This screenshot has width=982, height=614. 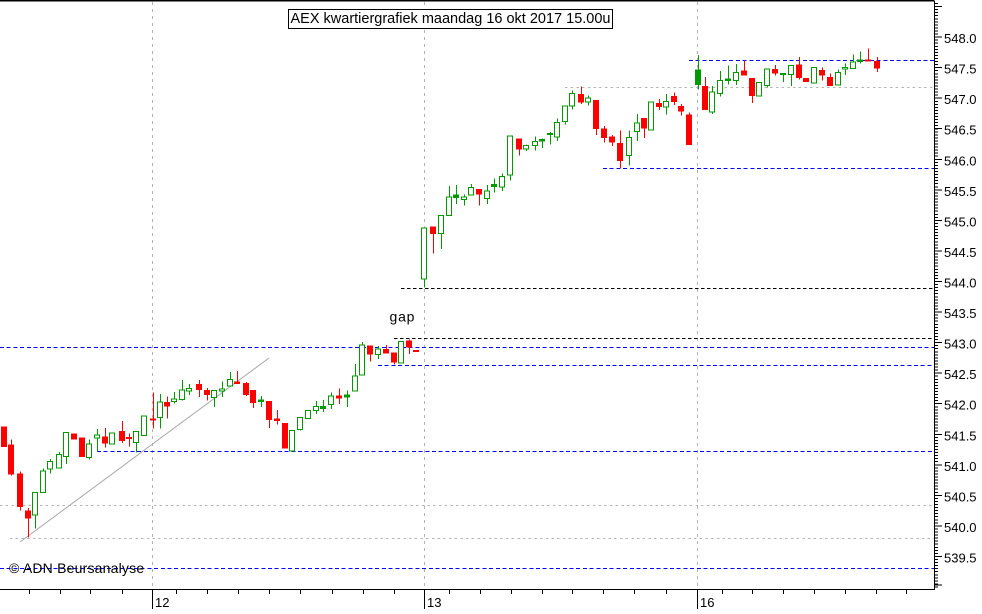 I want to click on svg-text: 547.5, so click(x=960, y=69).